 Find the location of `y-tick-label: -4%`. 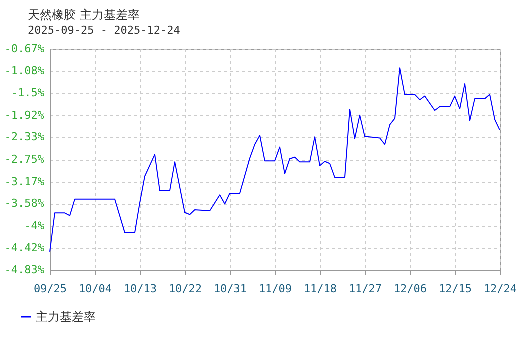

y-tick-label: -4% is located at coordinates (34, 225).